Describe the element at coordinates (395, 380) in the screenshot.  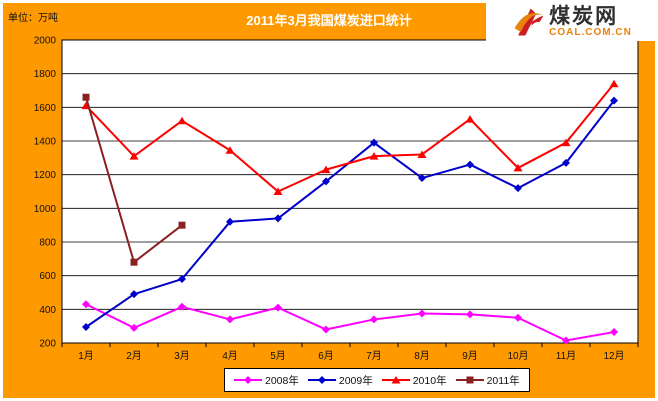
I see `triangle-marker-icon` at that location.